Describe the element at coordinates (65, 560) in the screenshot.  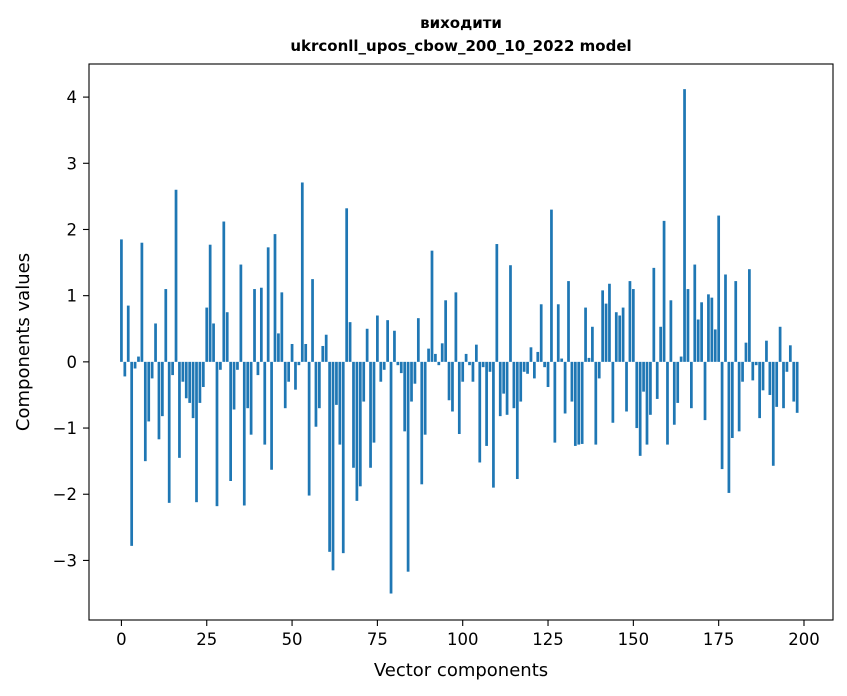
I see `y-tick-label: −3` at that location.